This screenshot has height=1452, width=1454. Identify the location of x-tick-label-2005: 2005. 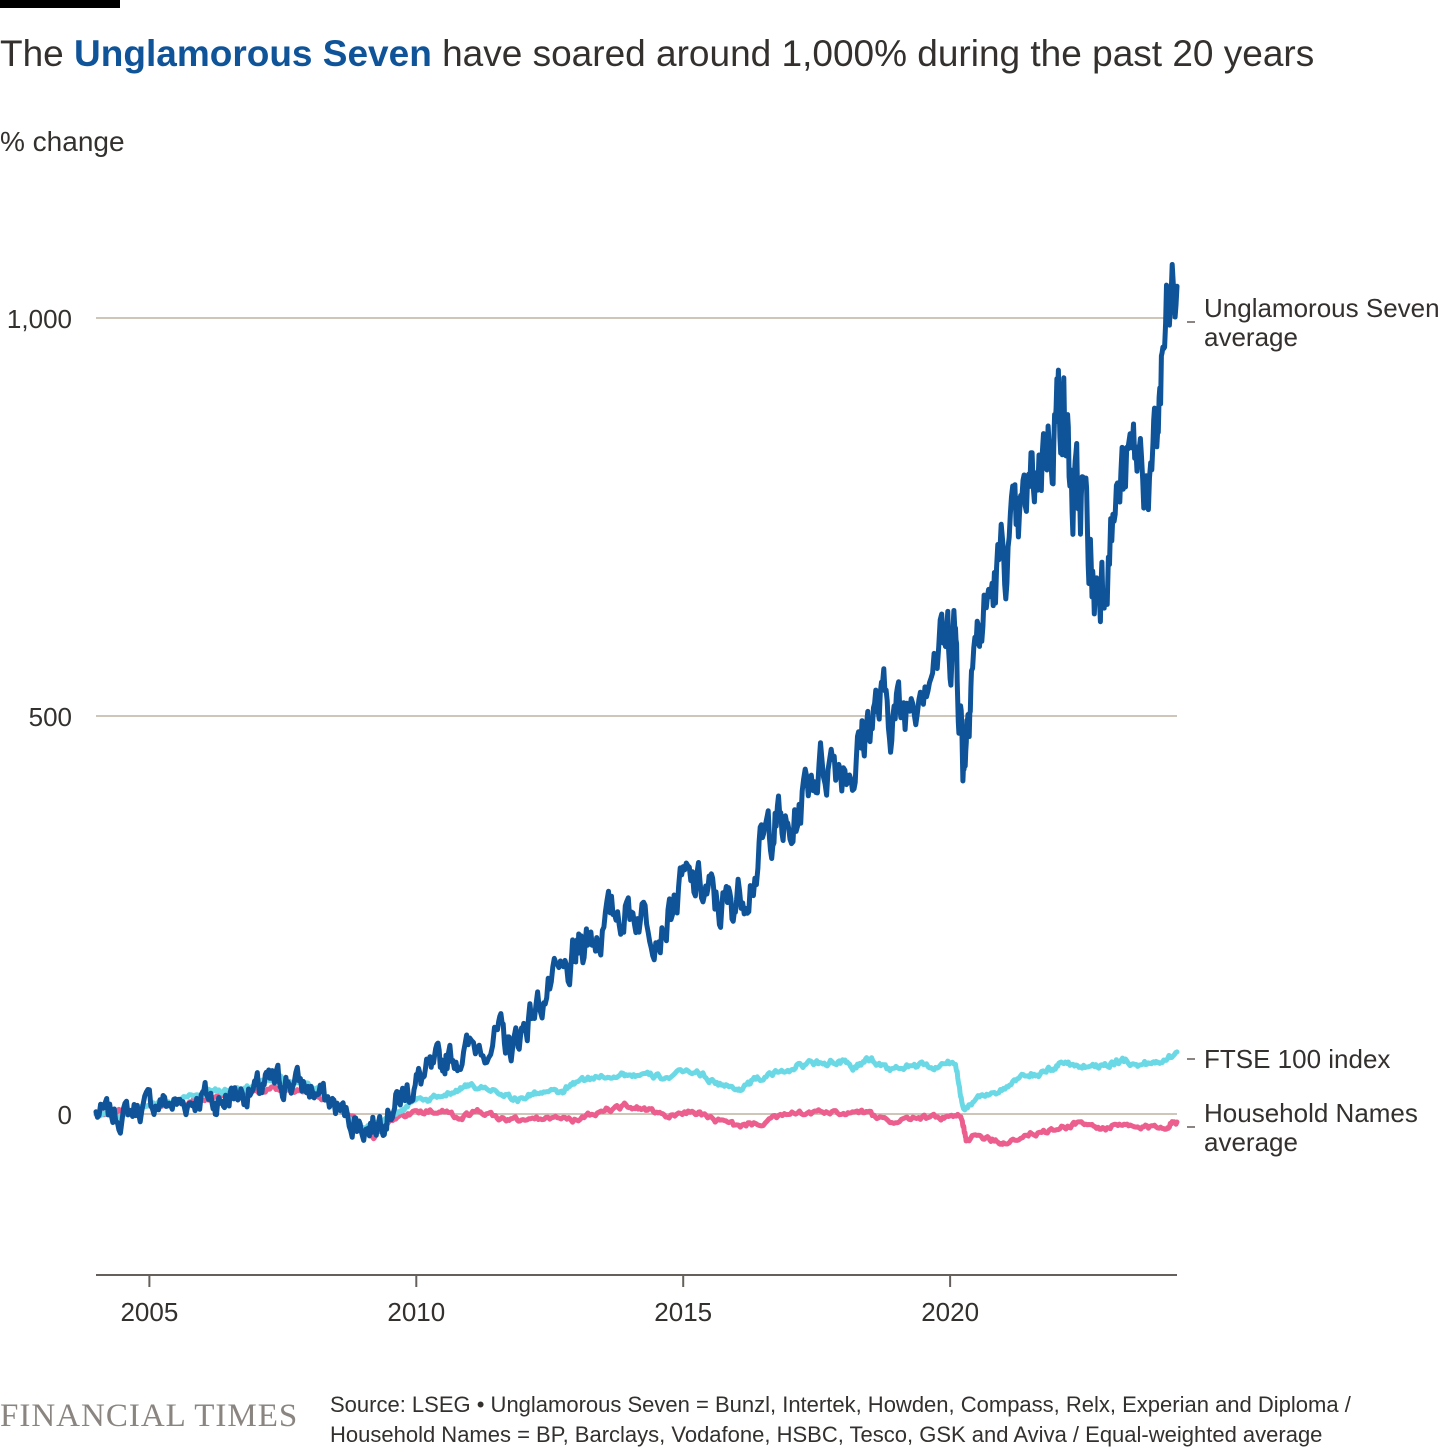
(149, 1312).